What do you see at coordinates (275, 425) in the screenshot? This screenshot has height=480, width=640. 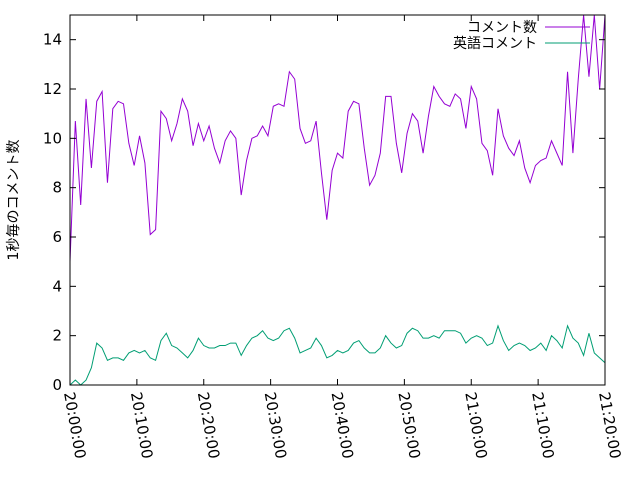 I see `x-tick-label: 20:30:00` at bounding box center [275, 425].